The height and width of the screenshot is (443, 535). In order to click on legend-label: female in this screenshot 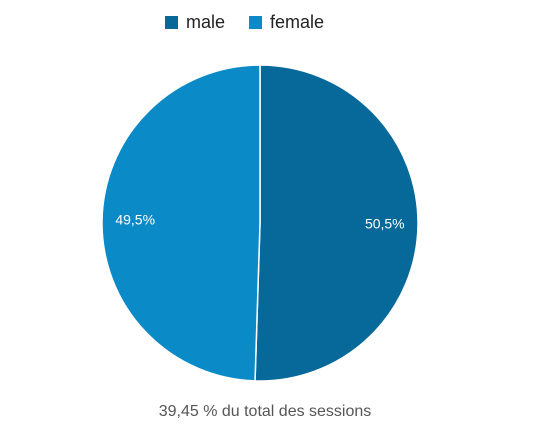, I will do `click(297, 22)`.